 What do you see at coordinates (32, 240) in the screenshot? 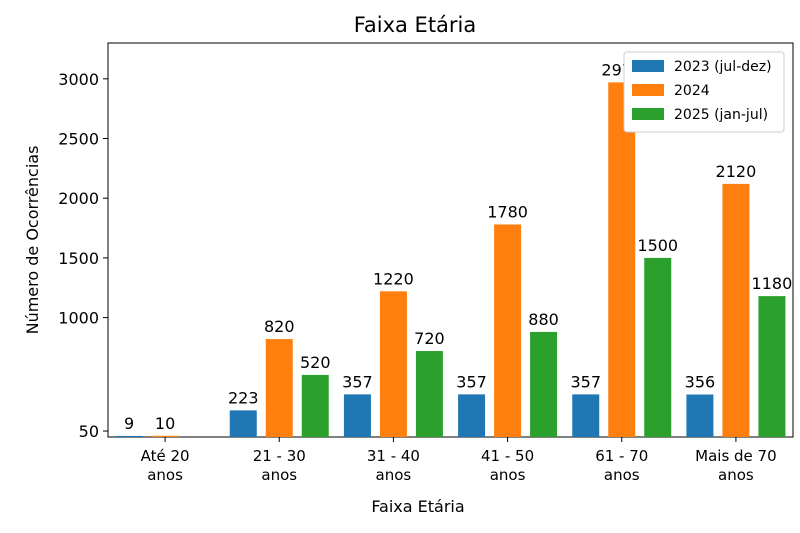
I see `y-axis-label: Número de Ocorrências` at bounding box center [32, 240].